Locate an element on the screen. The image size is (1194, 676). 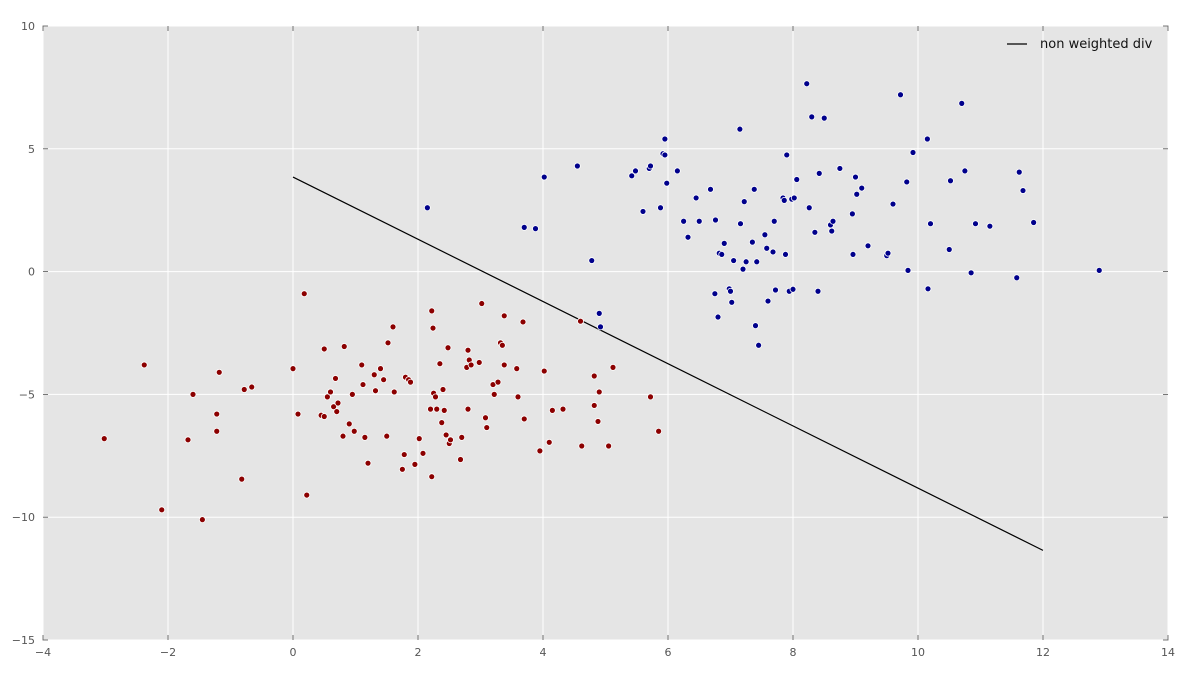
y-tick-label: 5 is located at coordinates (31, 149).